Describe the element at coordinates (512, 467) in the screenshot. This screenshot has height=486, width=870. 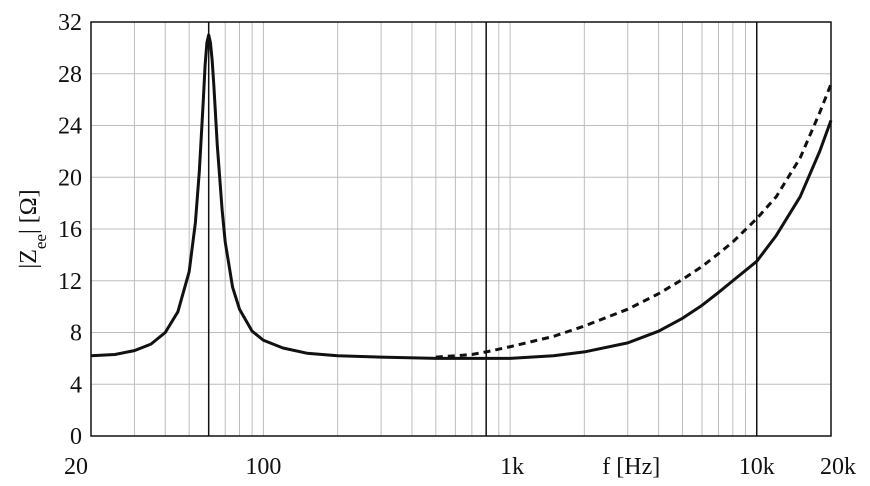
I see `x-tick-label: 1k` at that location.